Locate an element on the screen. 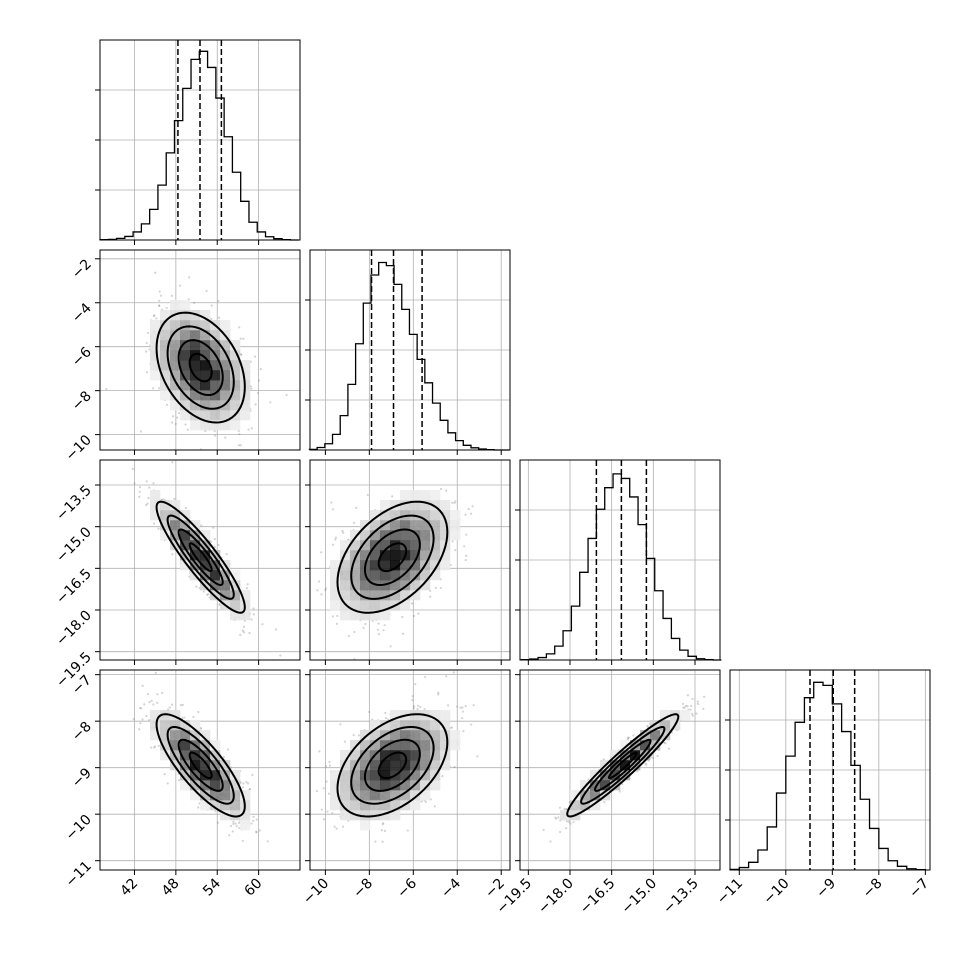 Image resolution: width=970 pixels, height=970 pixels. x-tick-label: 54 is located at coordinates (212, 887).